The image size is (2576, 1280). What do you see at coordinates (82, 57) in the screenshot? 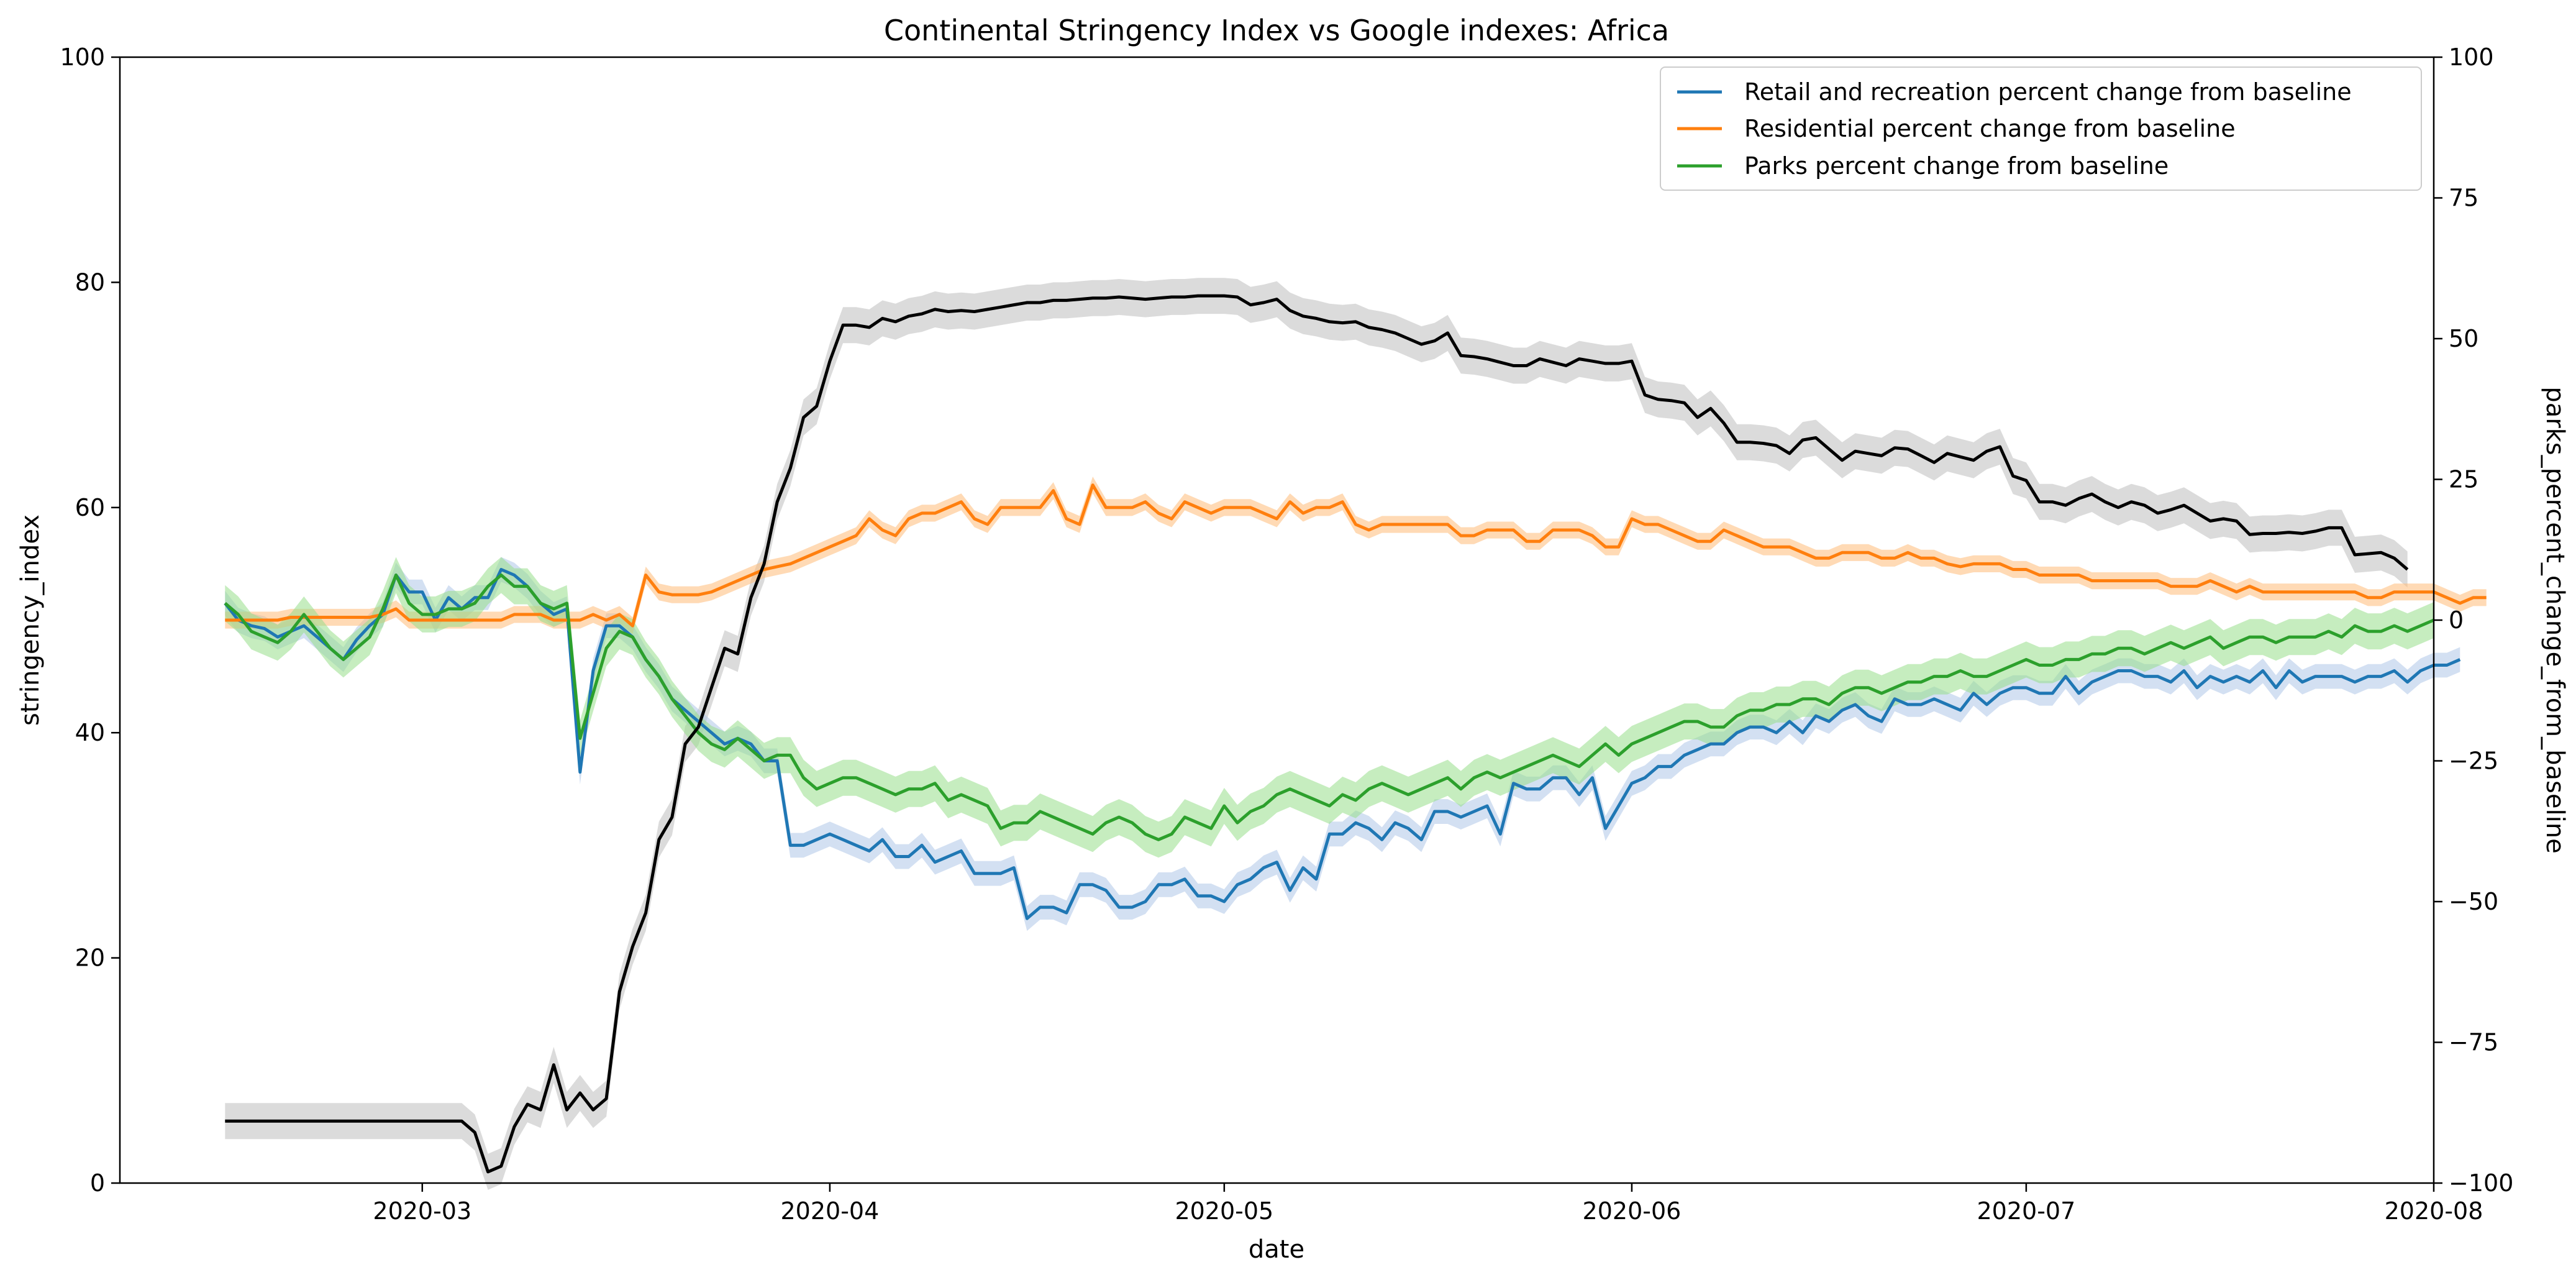
I see `left-tick-label: 100` at bounding box center [82, 57].